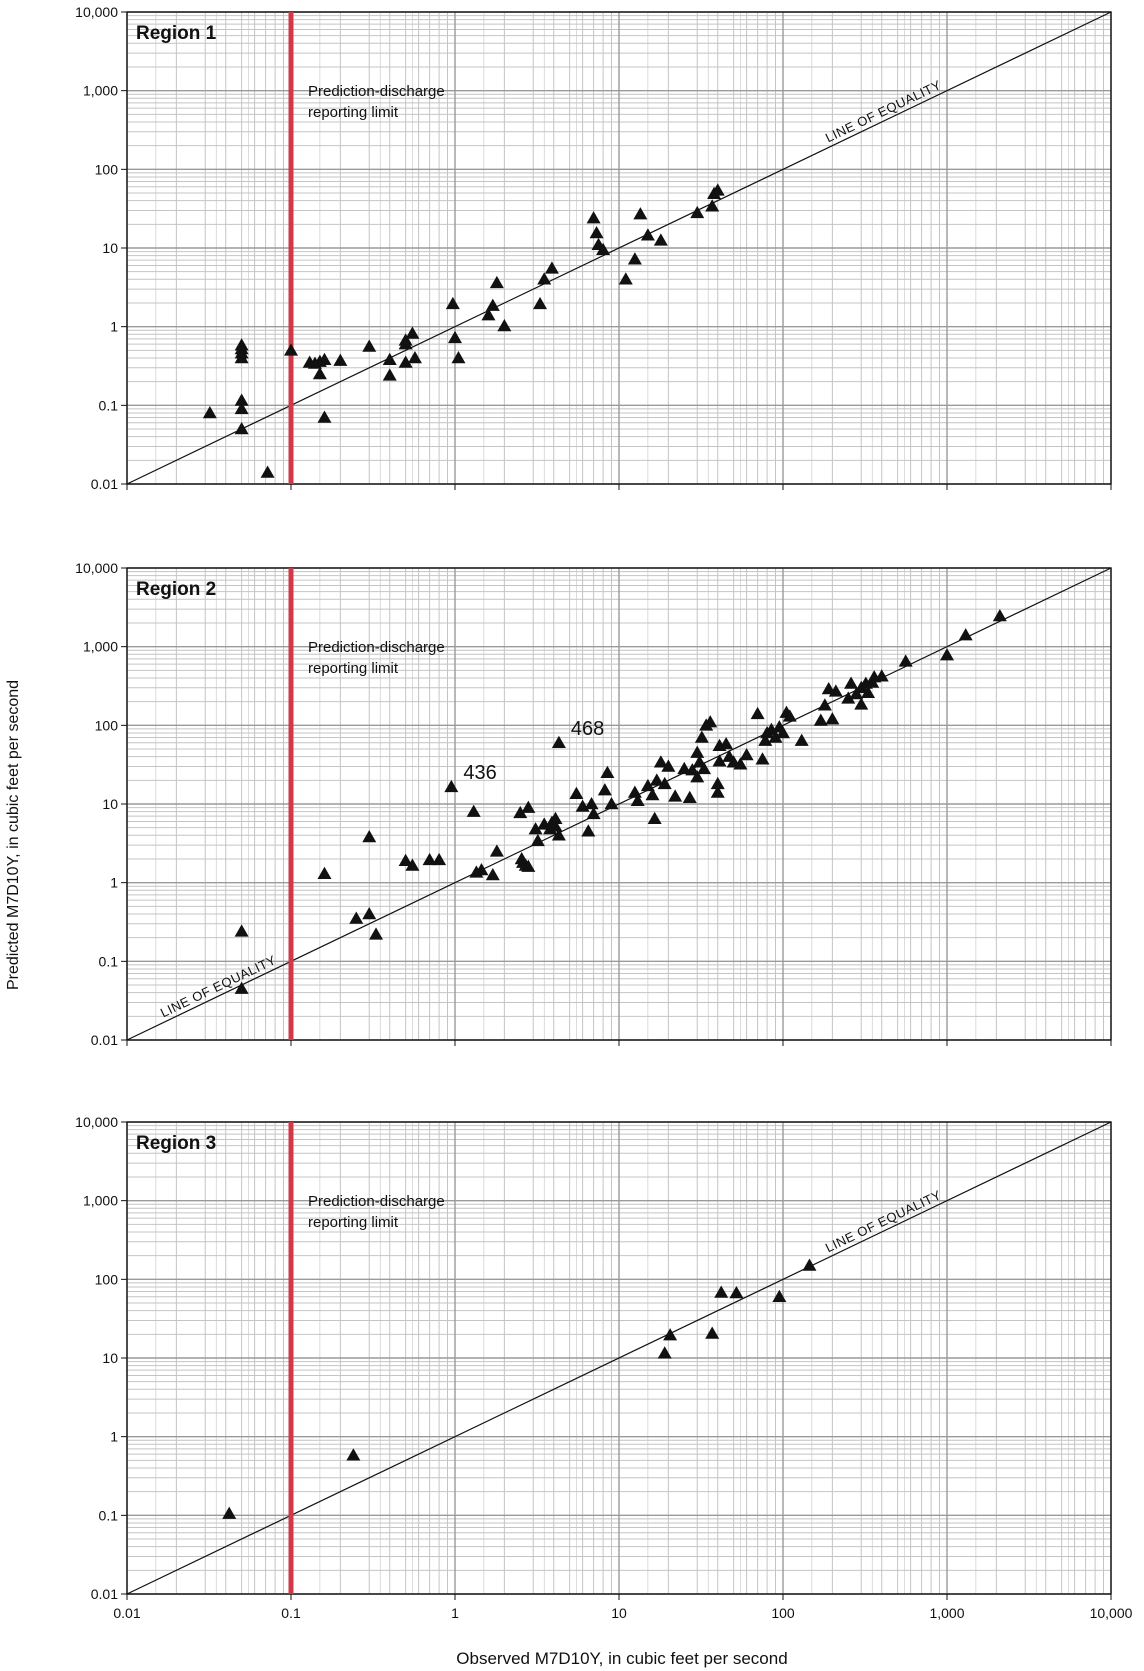 The height and width of the screenshot is (1671, 1144). Describe the element at coordinates (107, 1279) in the screenshot. I see `y-tick-label: 100` at that location.